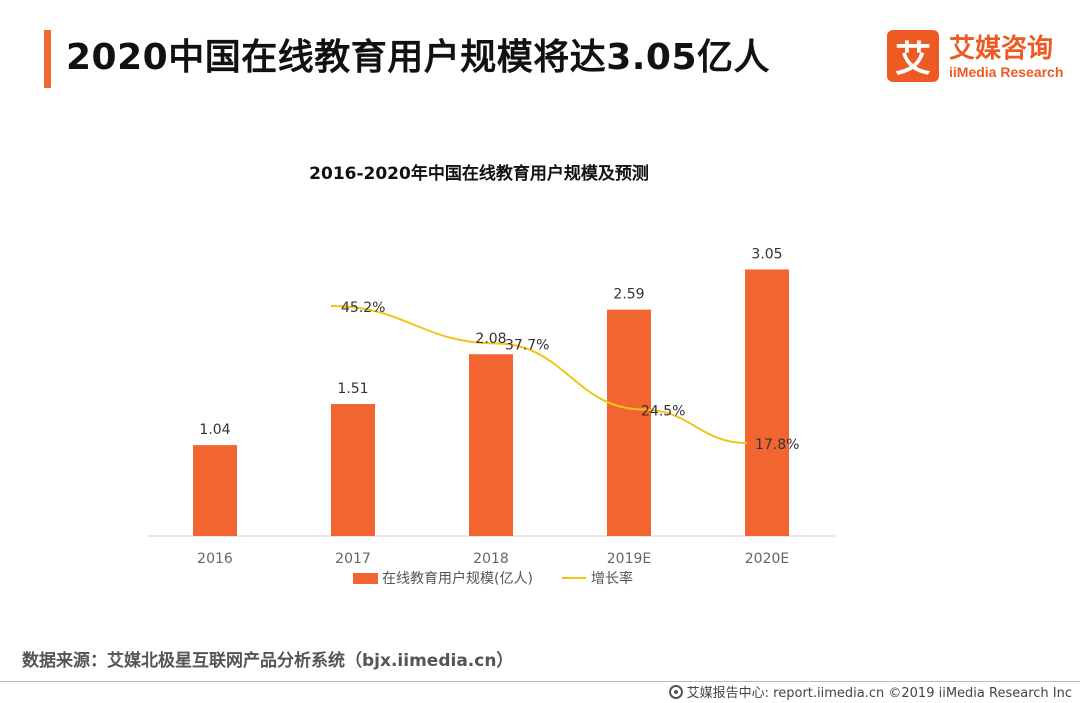  I want to click on bar-value-label: 3.05, so click(766, 254).